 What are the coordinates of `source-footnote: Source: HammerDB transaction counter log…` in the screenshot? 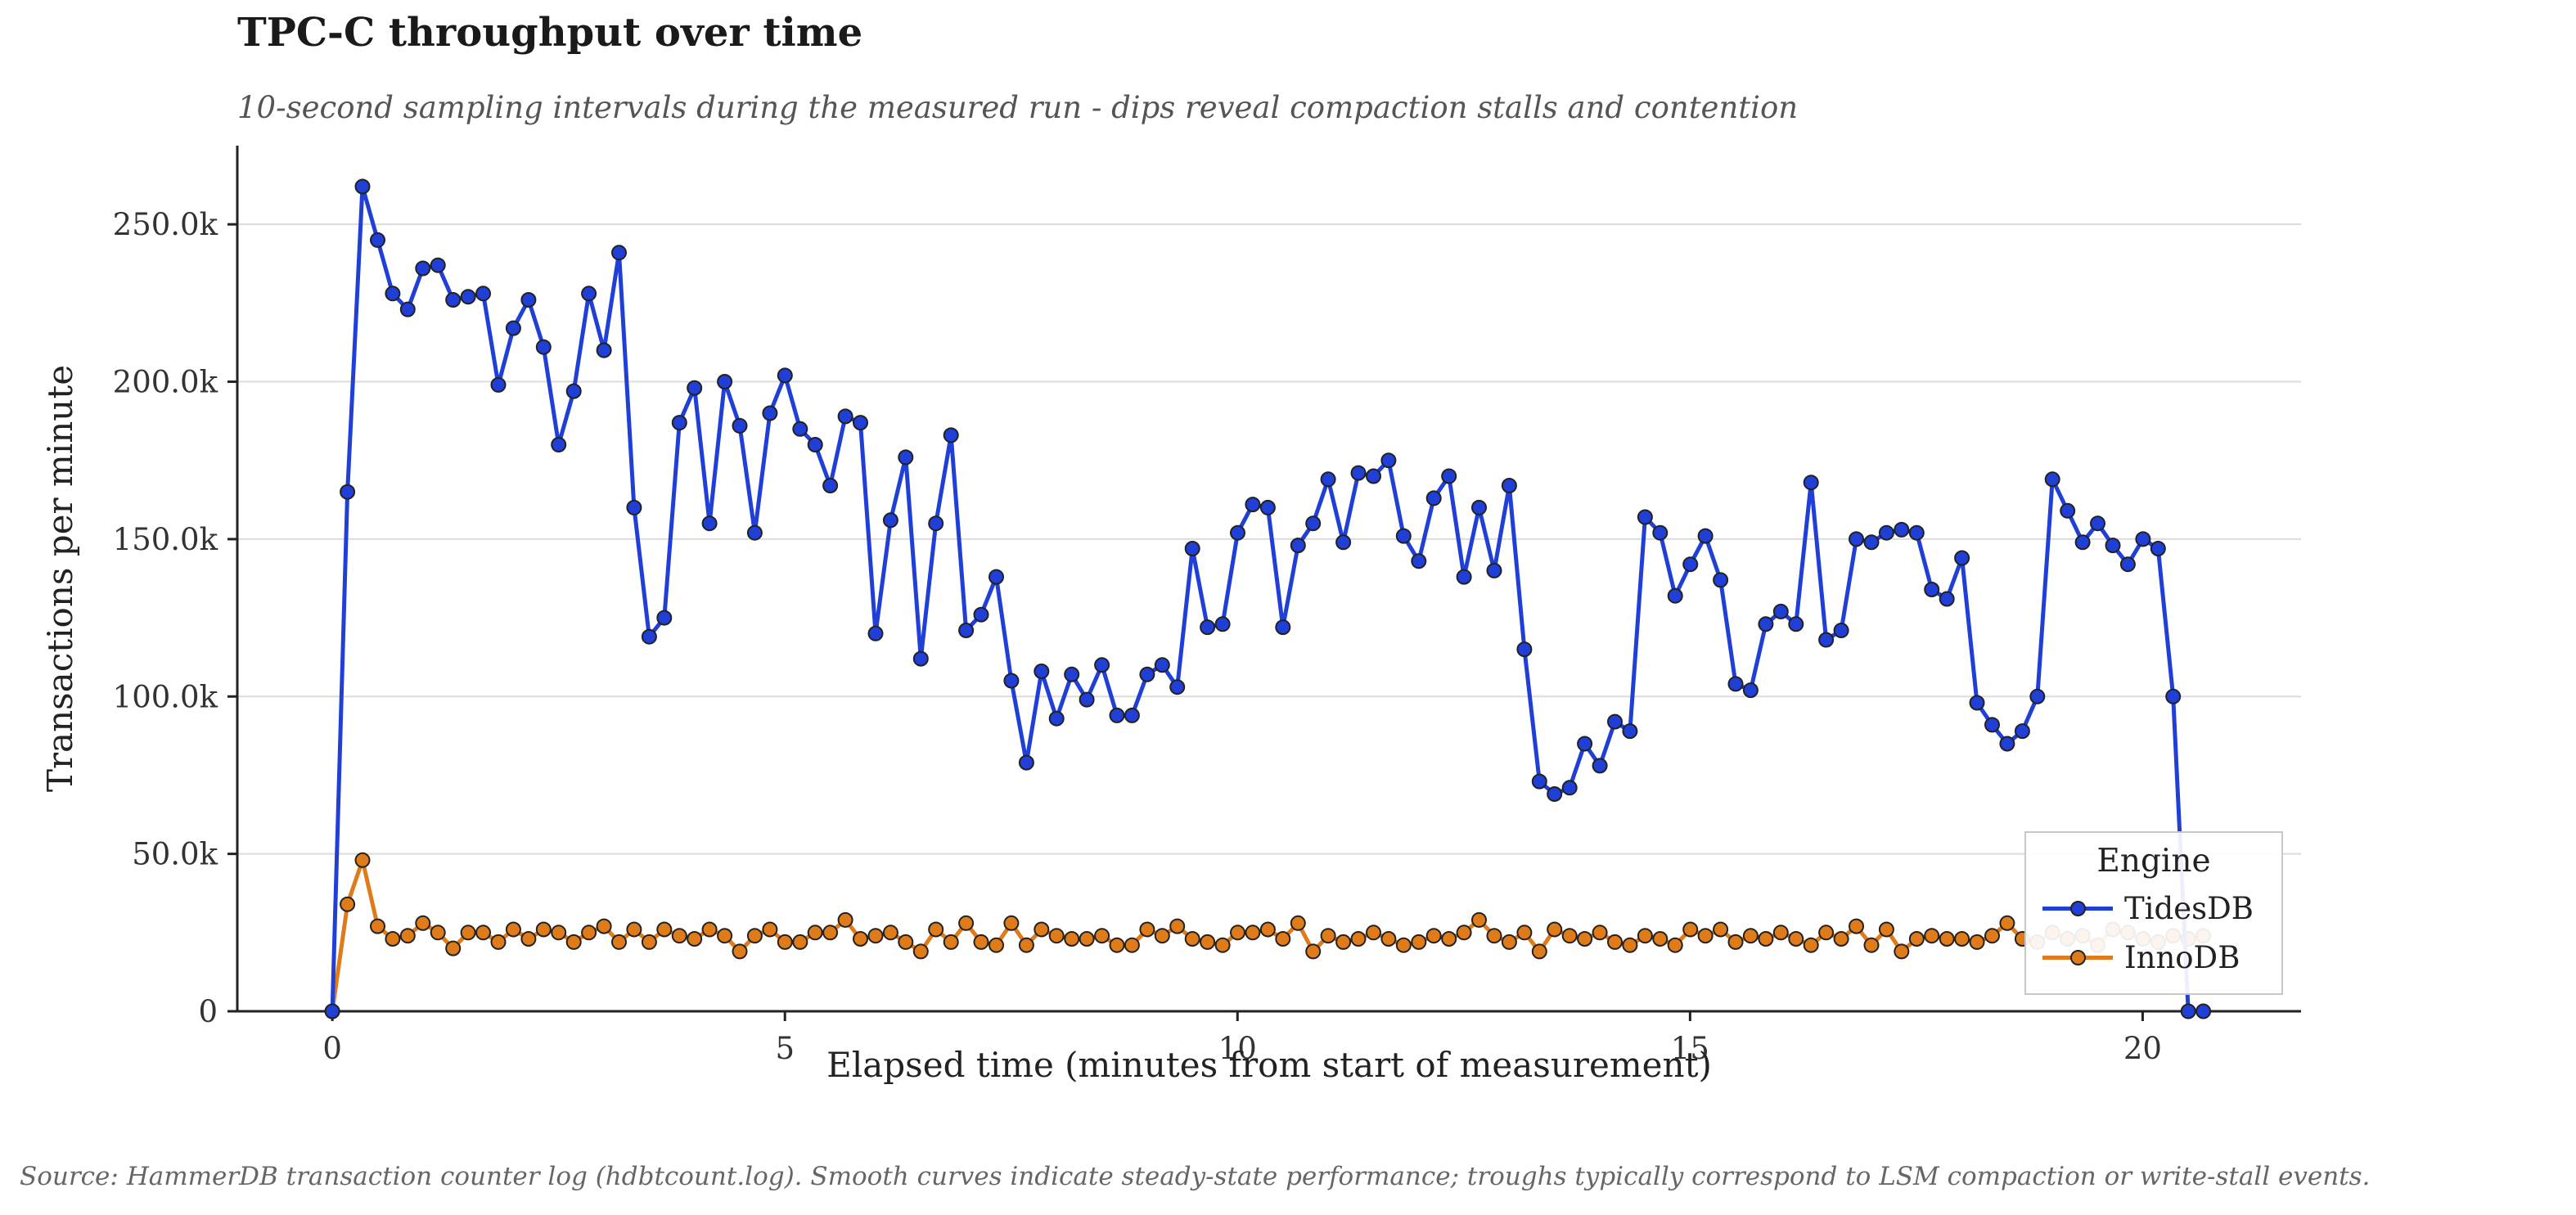 It's located at (1195, 1177).